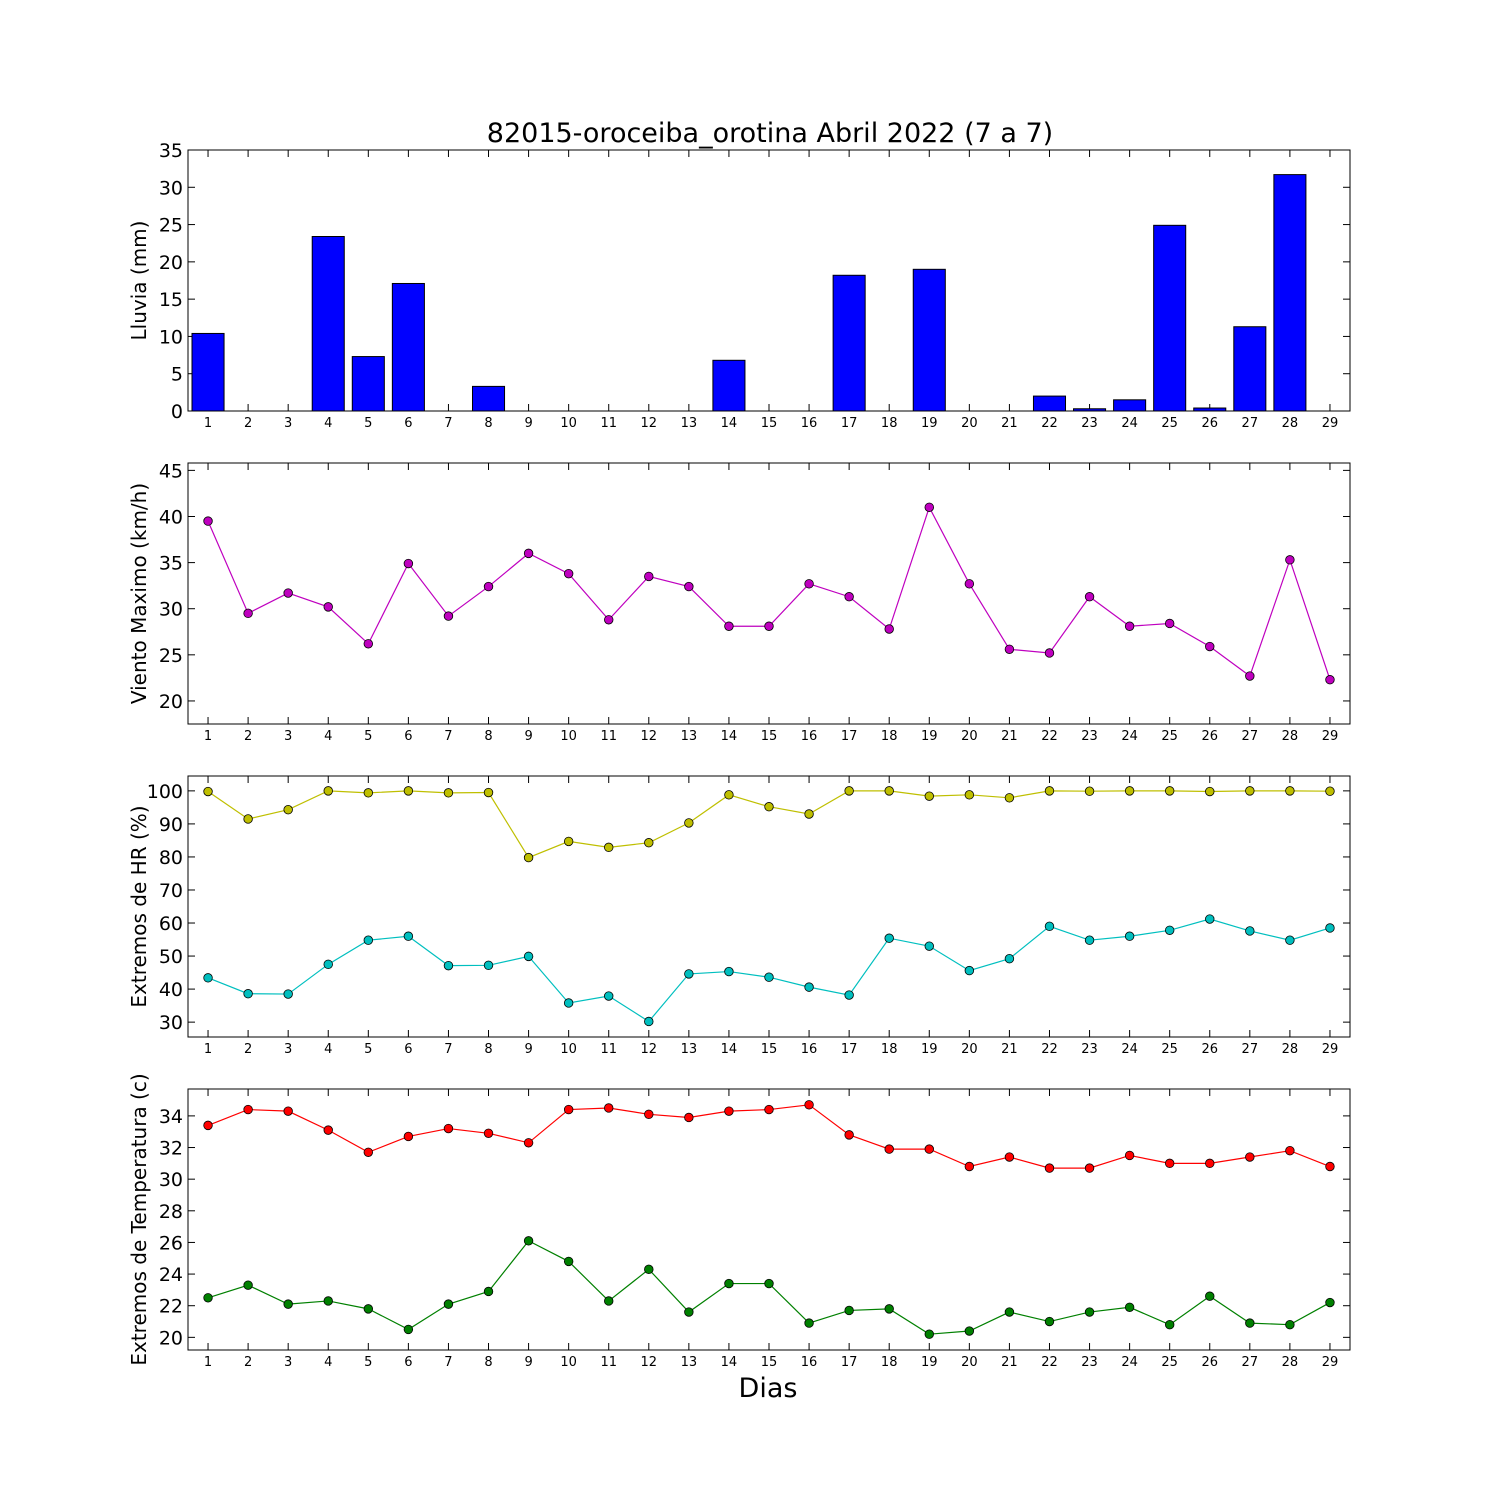 The width and height of the screenshot is (1500, 1500). Describe the element at coordinates (139, 906) in the screenshot. I see `y-axis-label: Extremos de HR (%)` at that location.